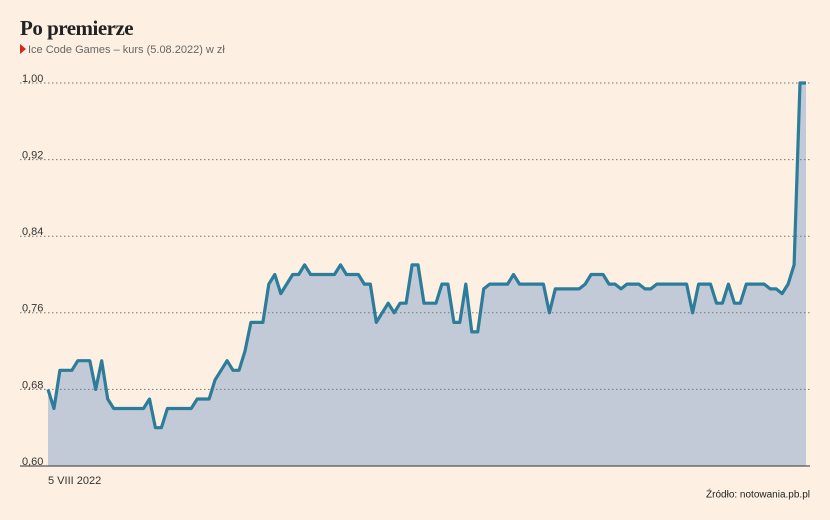  Describe the element at coordinates (32, 232) in the screenshot. I see `y-tick-label: 0,84` at that location.